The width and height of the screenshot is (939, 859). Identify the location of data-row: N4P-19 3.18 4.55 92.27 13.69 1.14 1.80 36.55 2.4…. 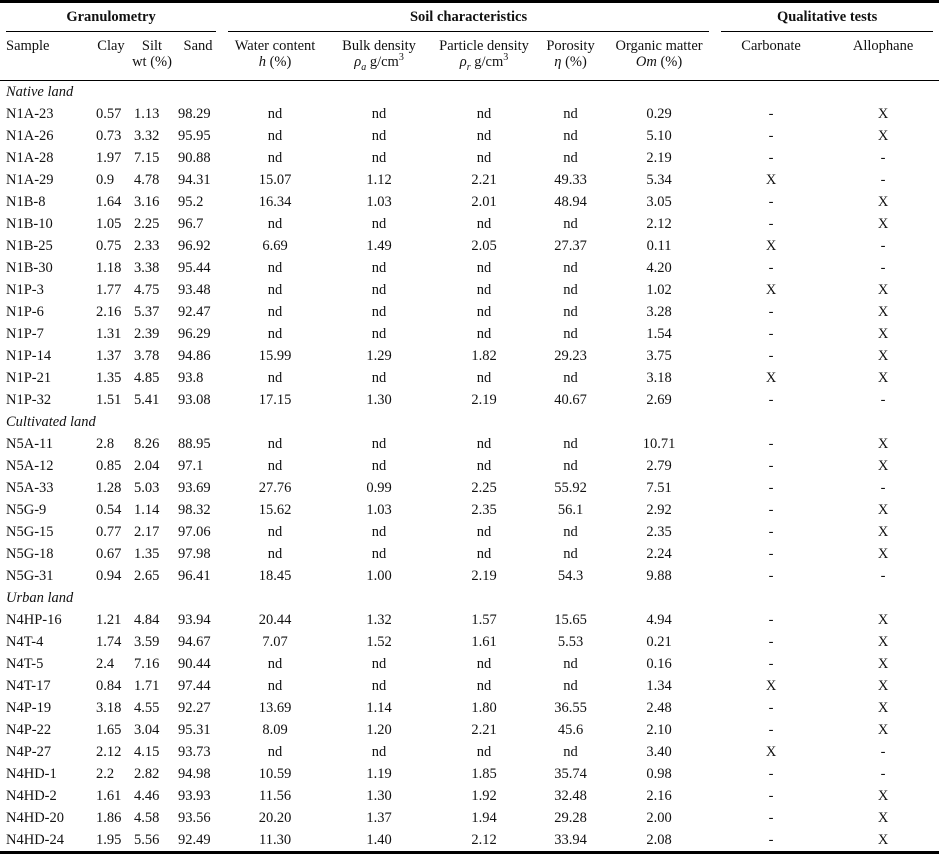
(469, 708).